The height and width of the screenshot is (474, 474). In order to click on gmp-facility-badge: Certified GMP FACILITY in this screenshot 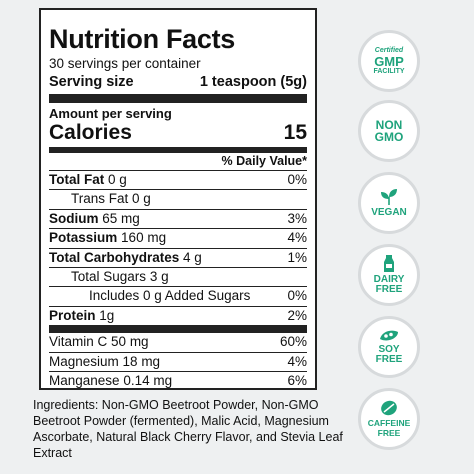, I will do `click(389, 61)`.